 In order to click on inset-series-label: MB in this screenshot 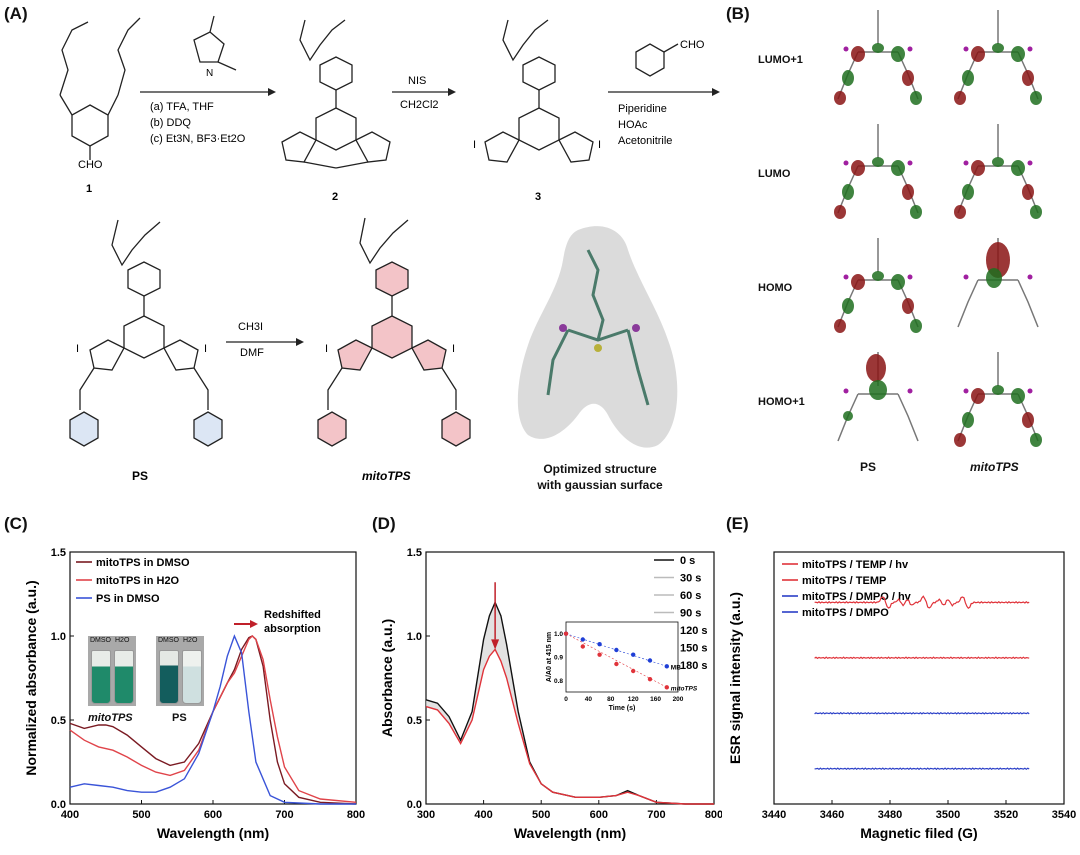, I will do `click(676, 667)`.